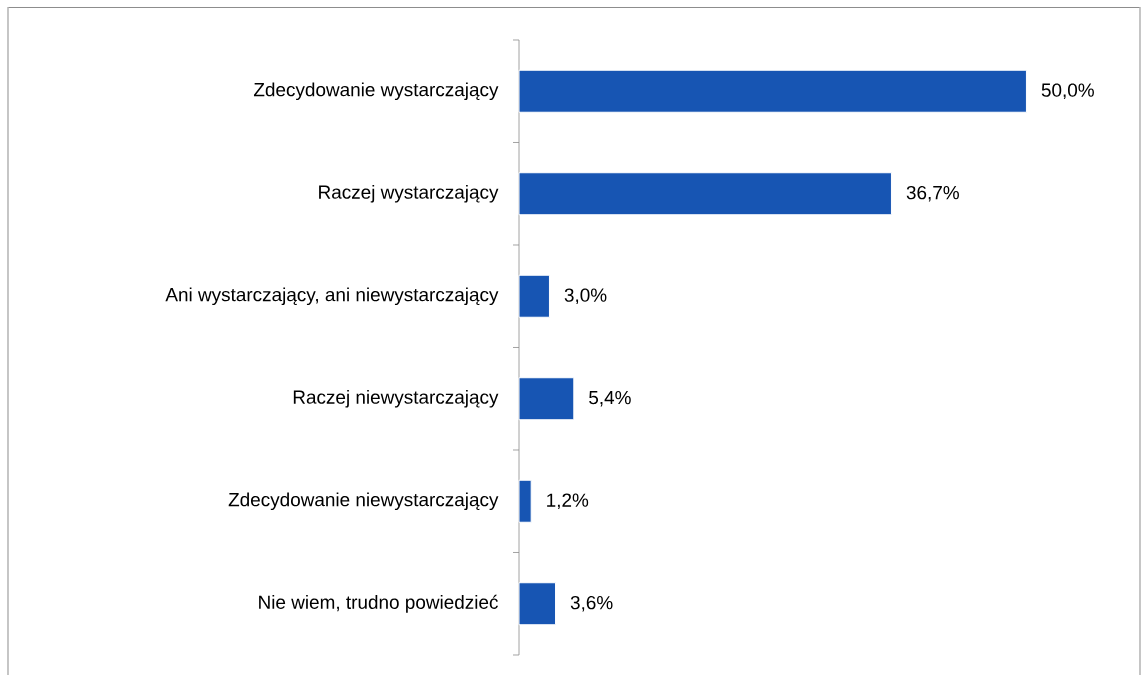 The height and width of the screenshot is (675, 1148). Describe the element at coordinates (332, 296) in the screenshot. I see `y-tick-label: Ani wystarczający, ani niewystarczający` at that location.